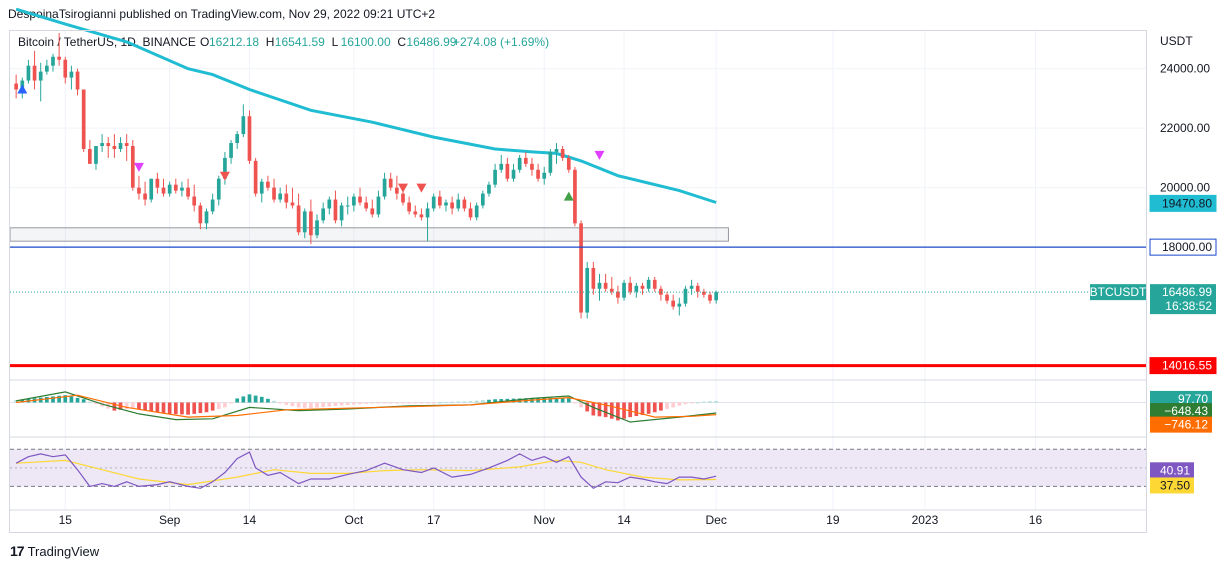 The width and height of the screenshot is (1231, 569). Describe the element at coordinates (1185, 114) in the screenshot. I see `price-axis: USDT 20000.00 22000.00 24000.00` at that location.